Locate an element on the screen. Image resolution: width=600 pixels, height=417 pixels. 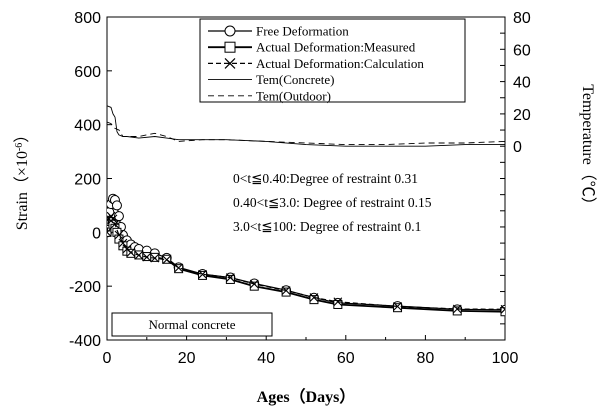
y2-axis-label: Temperature（℃） is located at coordinates (588, 148).